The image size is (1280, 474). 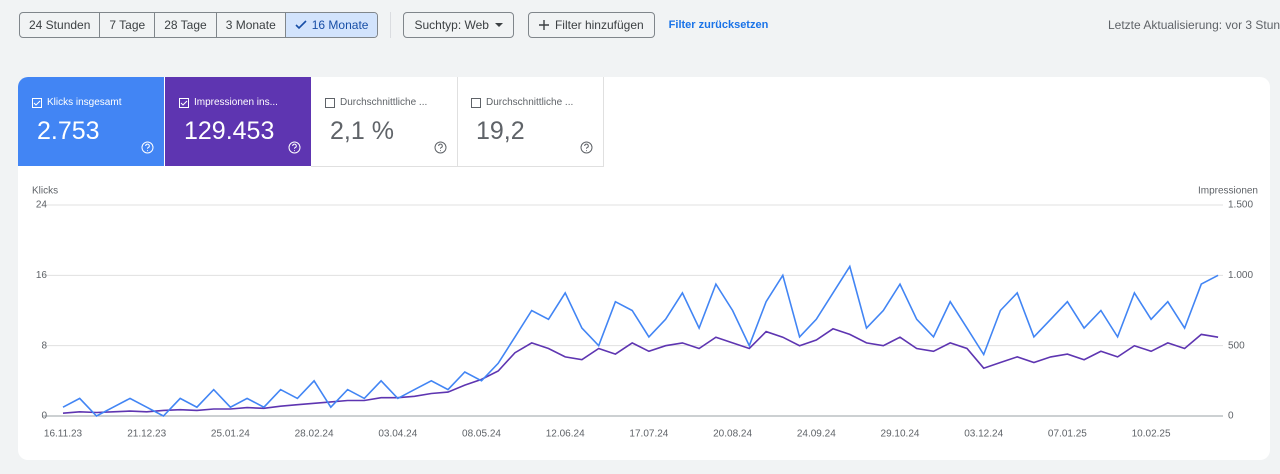 What do you see at coordinates (900, 434) in the screenshot?
I see `x-tick-label: 29.10.24` at bounding box center [900, 434].